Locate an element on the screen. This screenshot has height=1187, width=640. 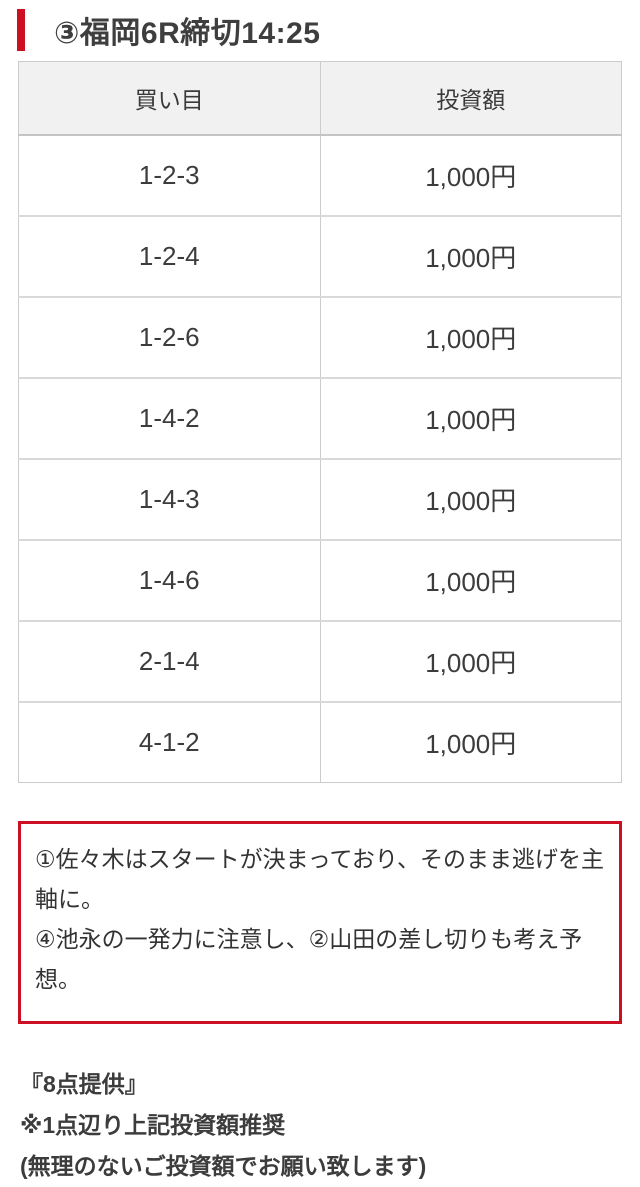
table-row: 1-2-3 1,000円 is located at coordinates (320, 174).